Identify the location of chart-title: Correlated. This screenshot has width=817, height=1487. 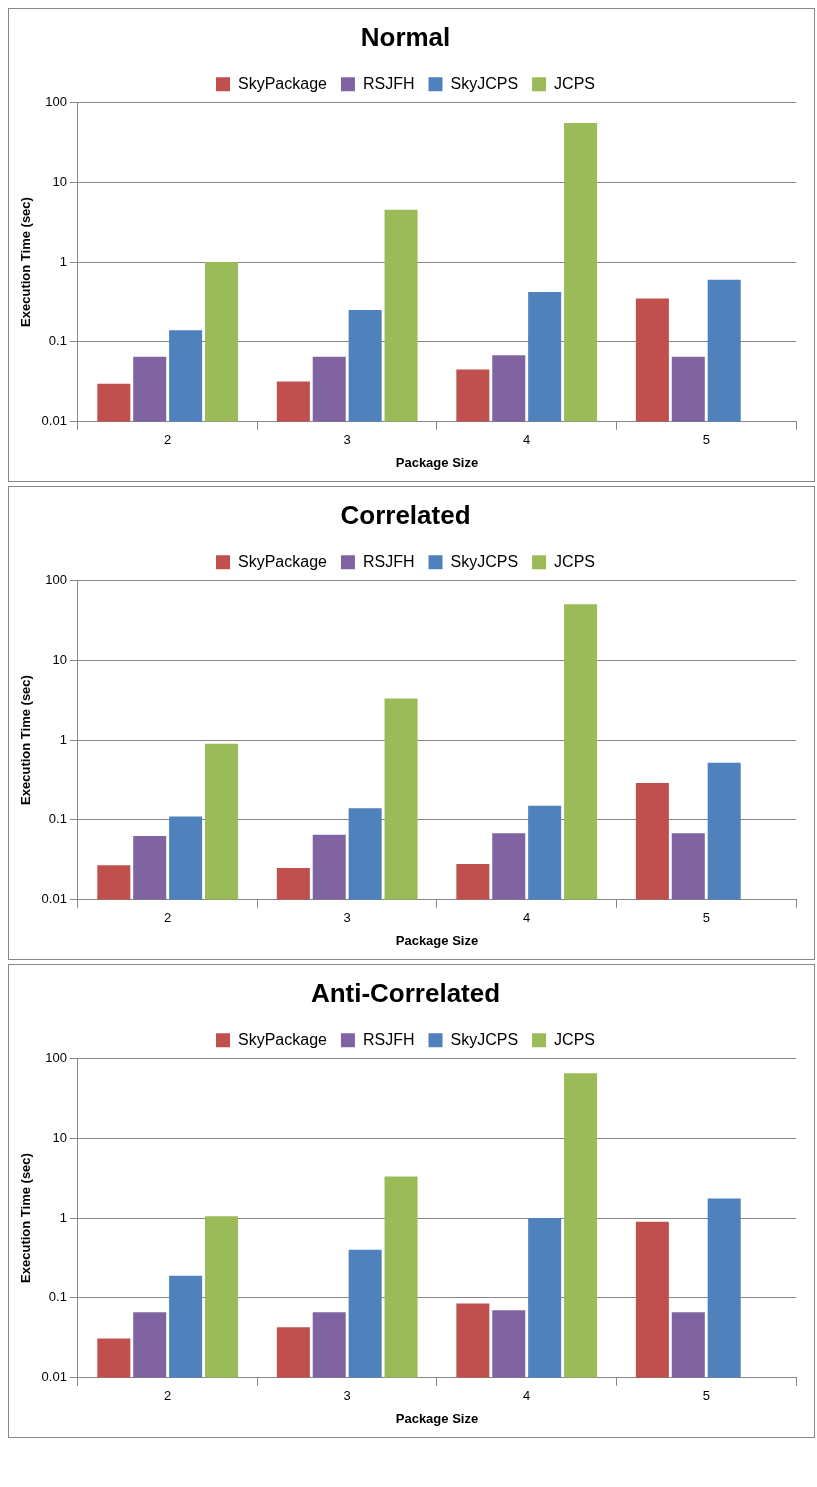
(405, 514).